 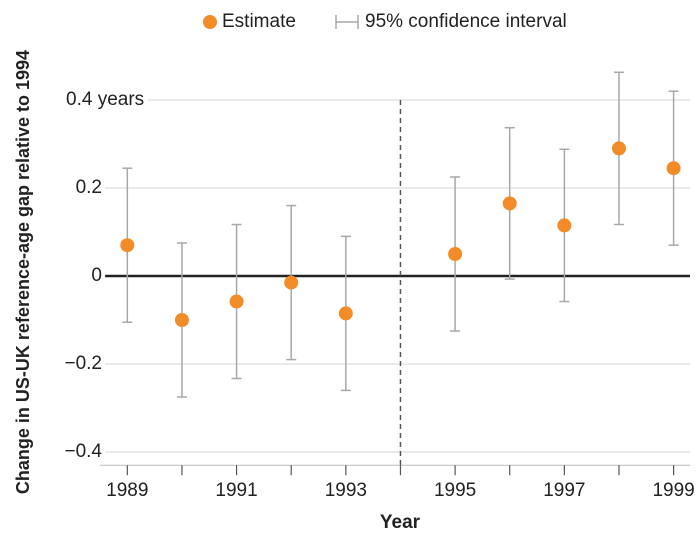 I want to click on x-tick-label: 1989, so click(x=127, y=490).